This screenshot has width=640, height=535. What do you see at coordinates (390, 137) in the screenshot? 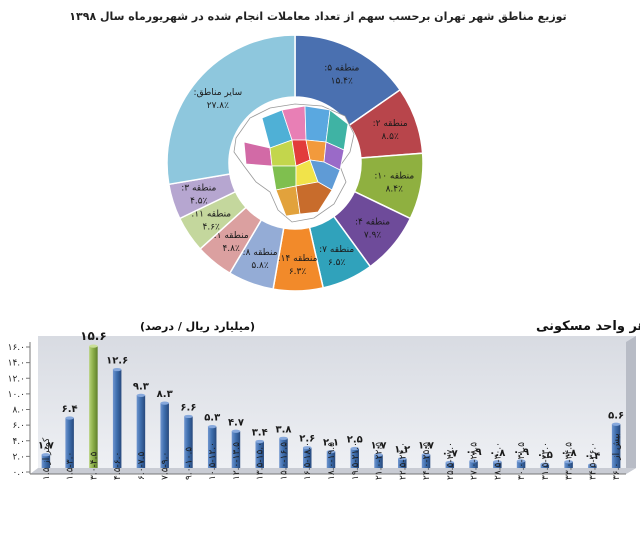
I see `donut-slice-value: ۸.۵٪` at bounding box center [390, 137].